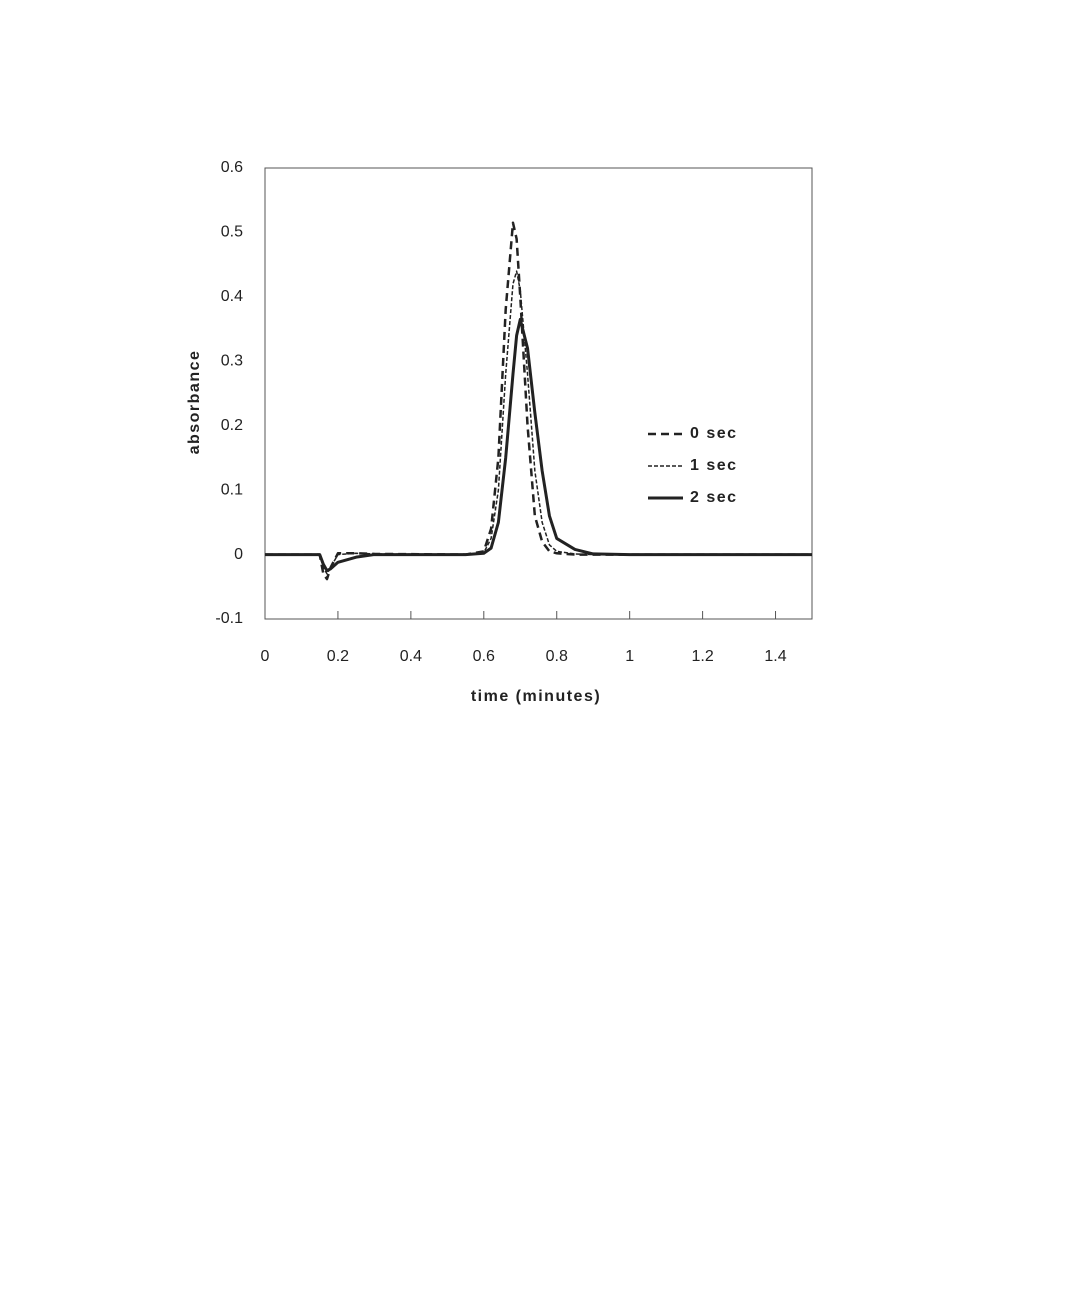  I want to click on x-tick-label: 1, so click(629, 656).